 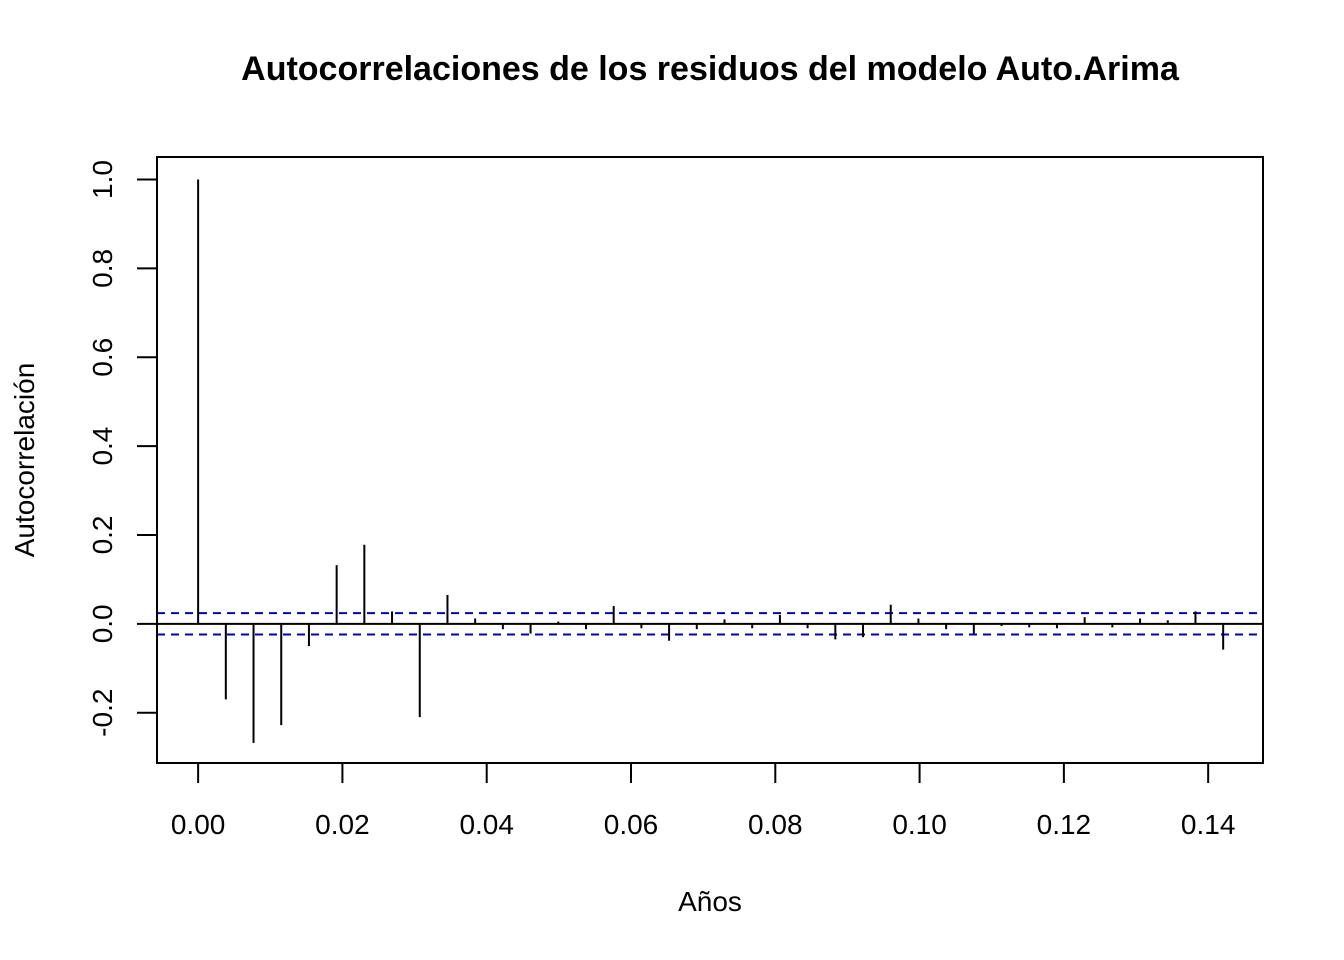 What do you see at coordinates (102, 446) in the screenshot?
I see `y-tick-label: 0.4` at bounding box center [102, 446].